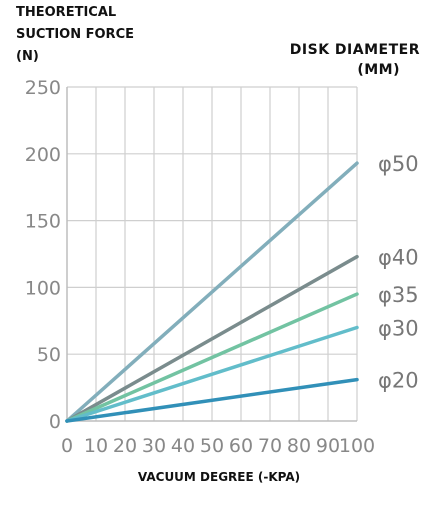  What do you see at coordinates (43, 222) in the screenshot?
I see `y-tick-label: 150` at bounding box center [43, 222].